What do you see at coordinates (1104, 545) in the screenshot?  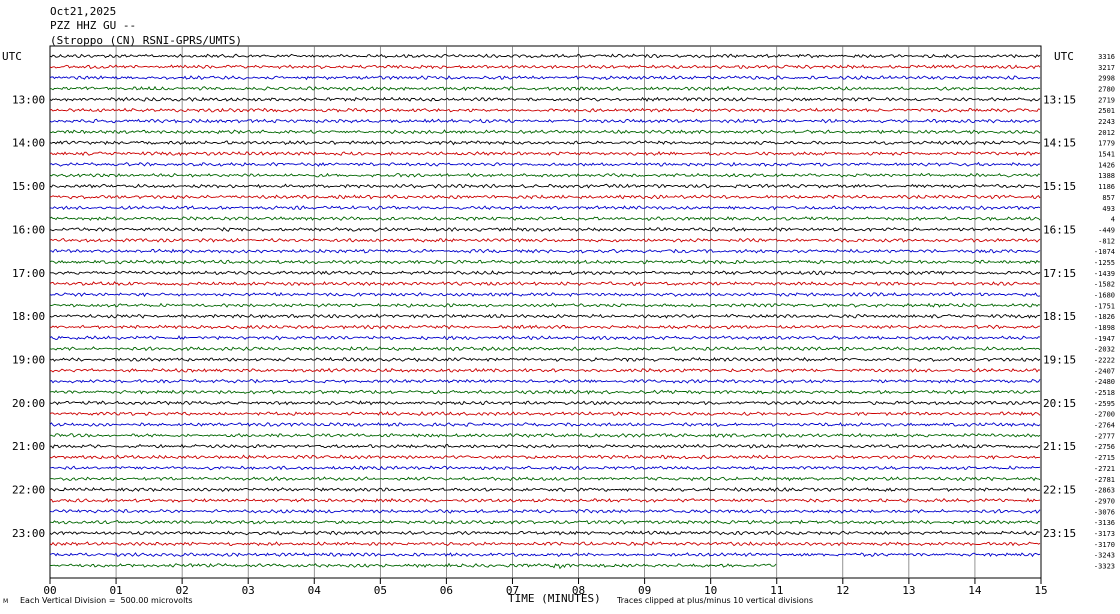 I see `trace-offset-label: -3170` at bounding box center [1104, 545].